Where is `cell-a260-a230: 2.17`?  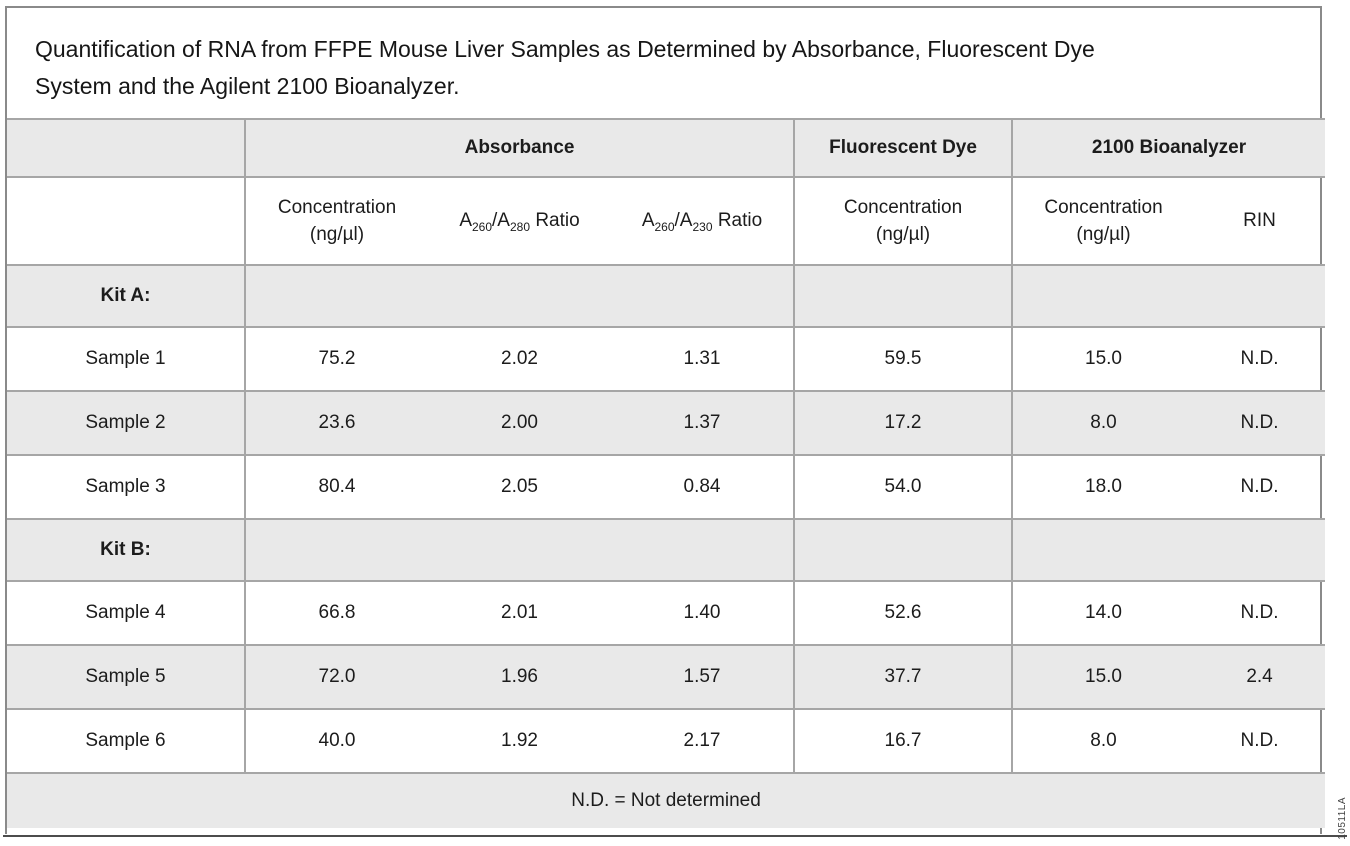 cell-a260-a230: 2.17 is located at coordinates (703, 740).